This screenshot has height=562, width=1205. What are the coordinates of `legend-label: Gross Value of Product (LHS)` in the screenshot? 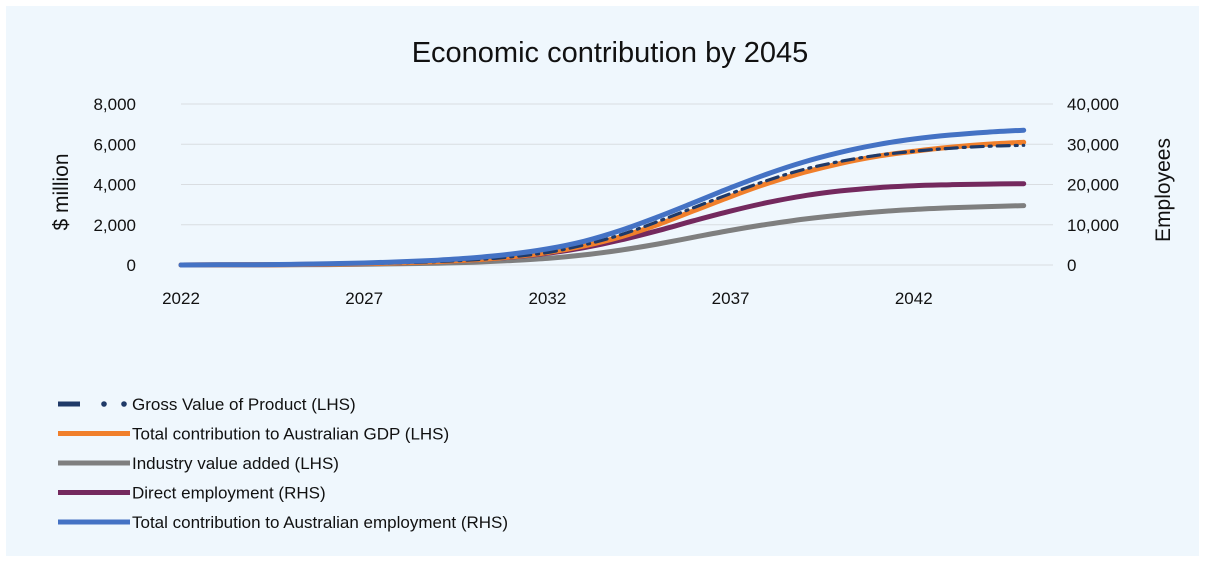 It's located at (244, 404).